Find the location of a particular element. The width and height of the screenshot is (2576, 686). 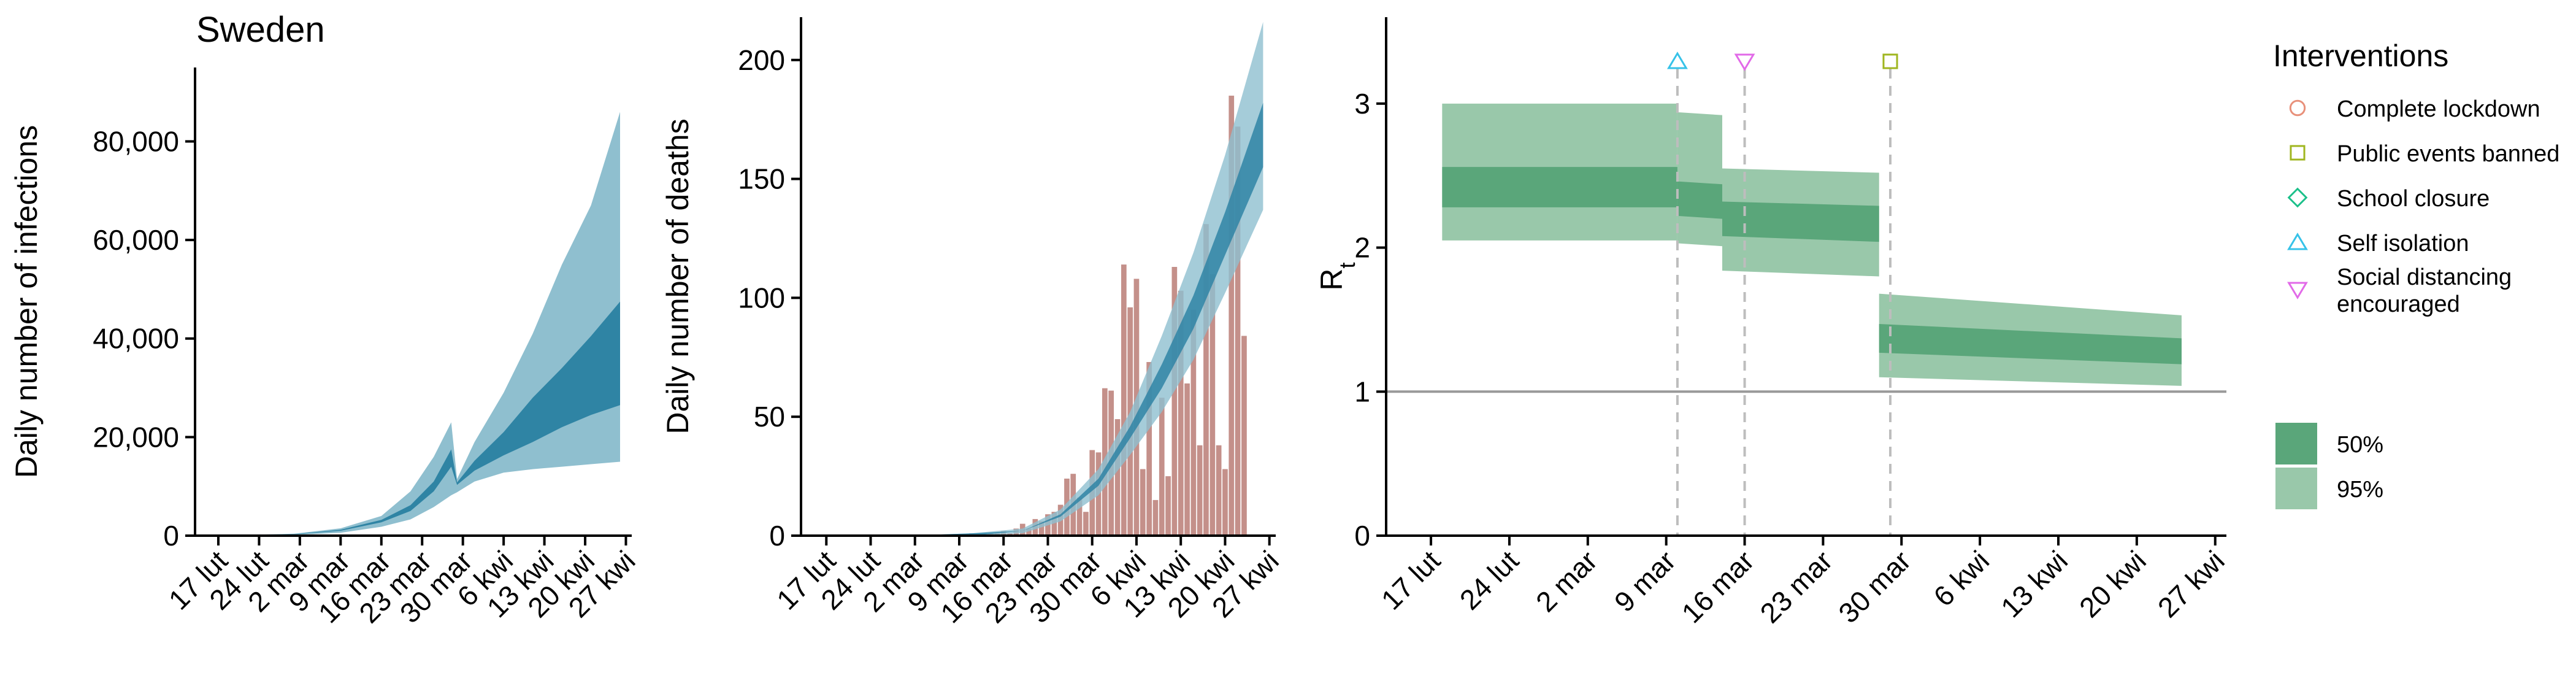

legend-item-label: encouraged is located at coordinates (2398, 304).